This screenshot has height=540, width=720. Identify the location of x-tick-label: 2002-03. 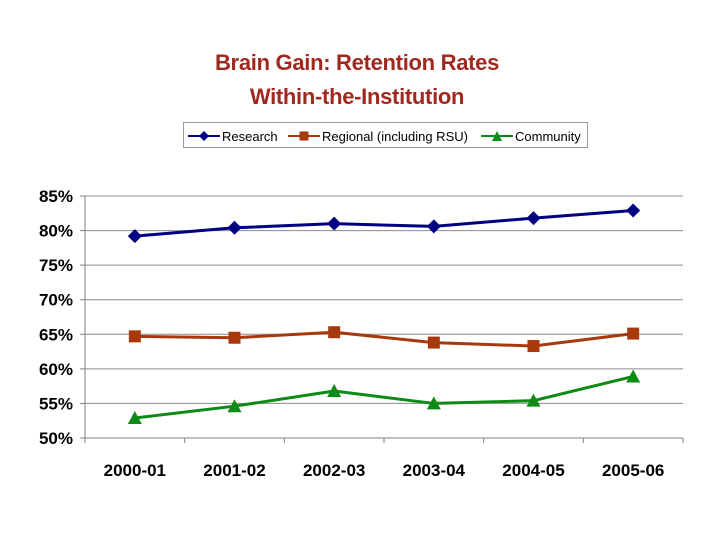
(334, 470).